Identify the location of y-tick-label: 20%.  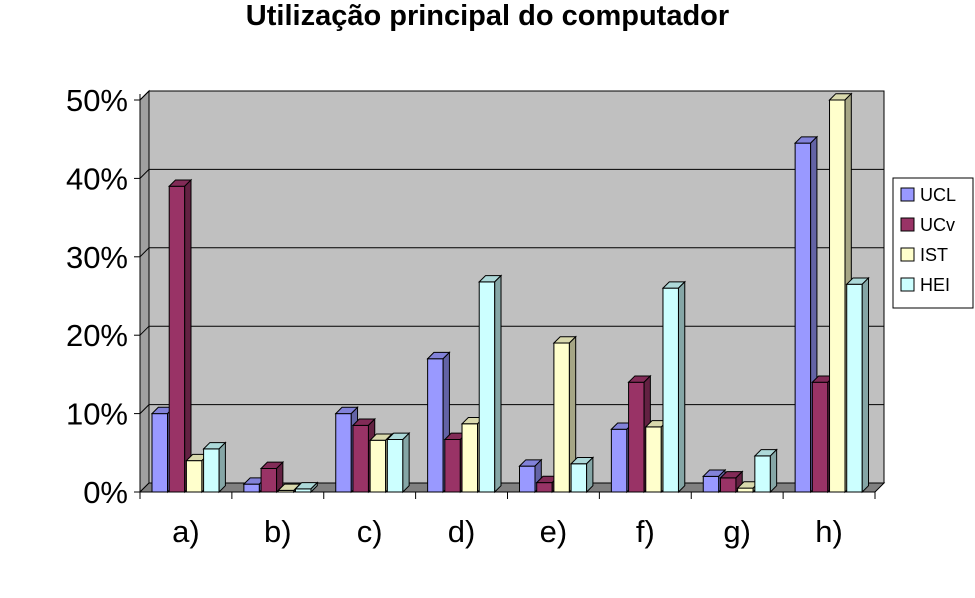
(97, 335).